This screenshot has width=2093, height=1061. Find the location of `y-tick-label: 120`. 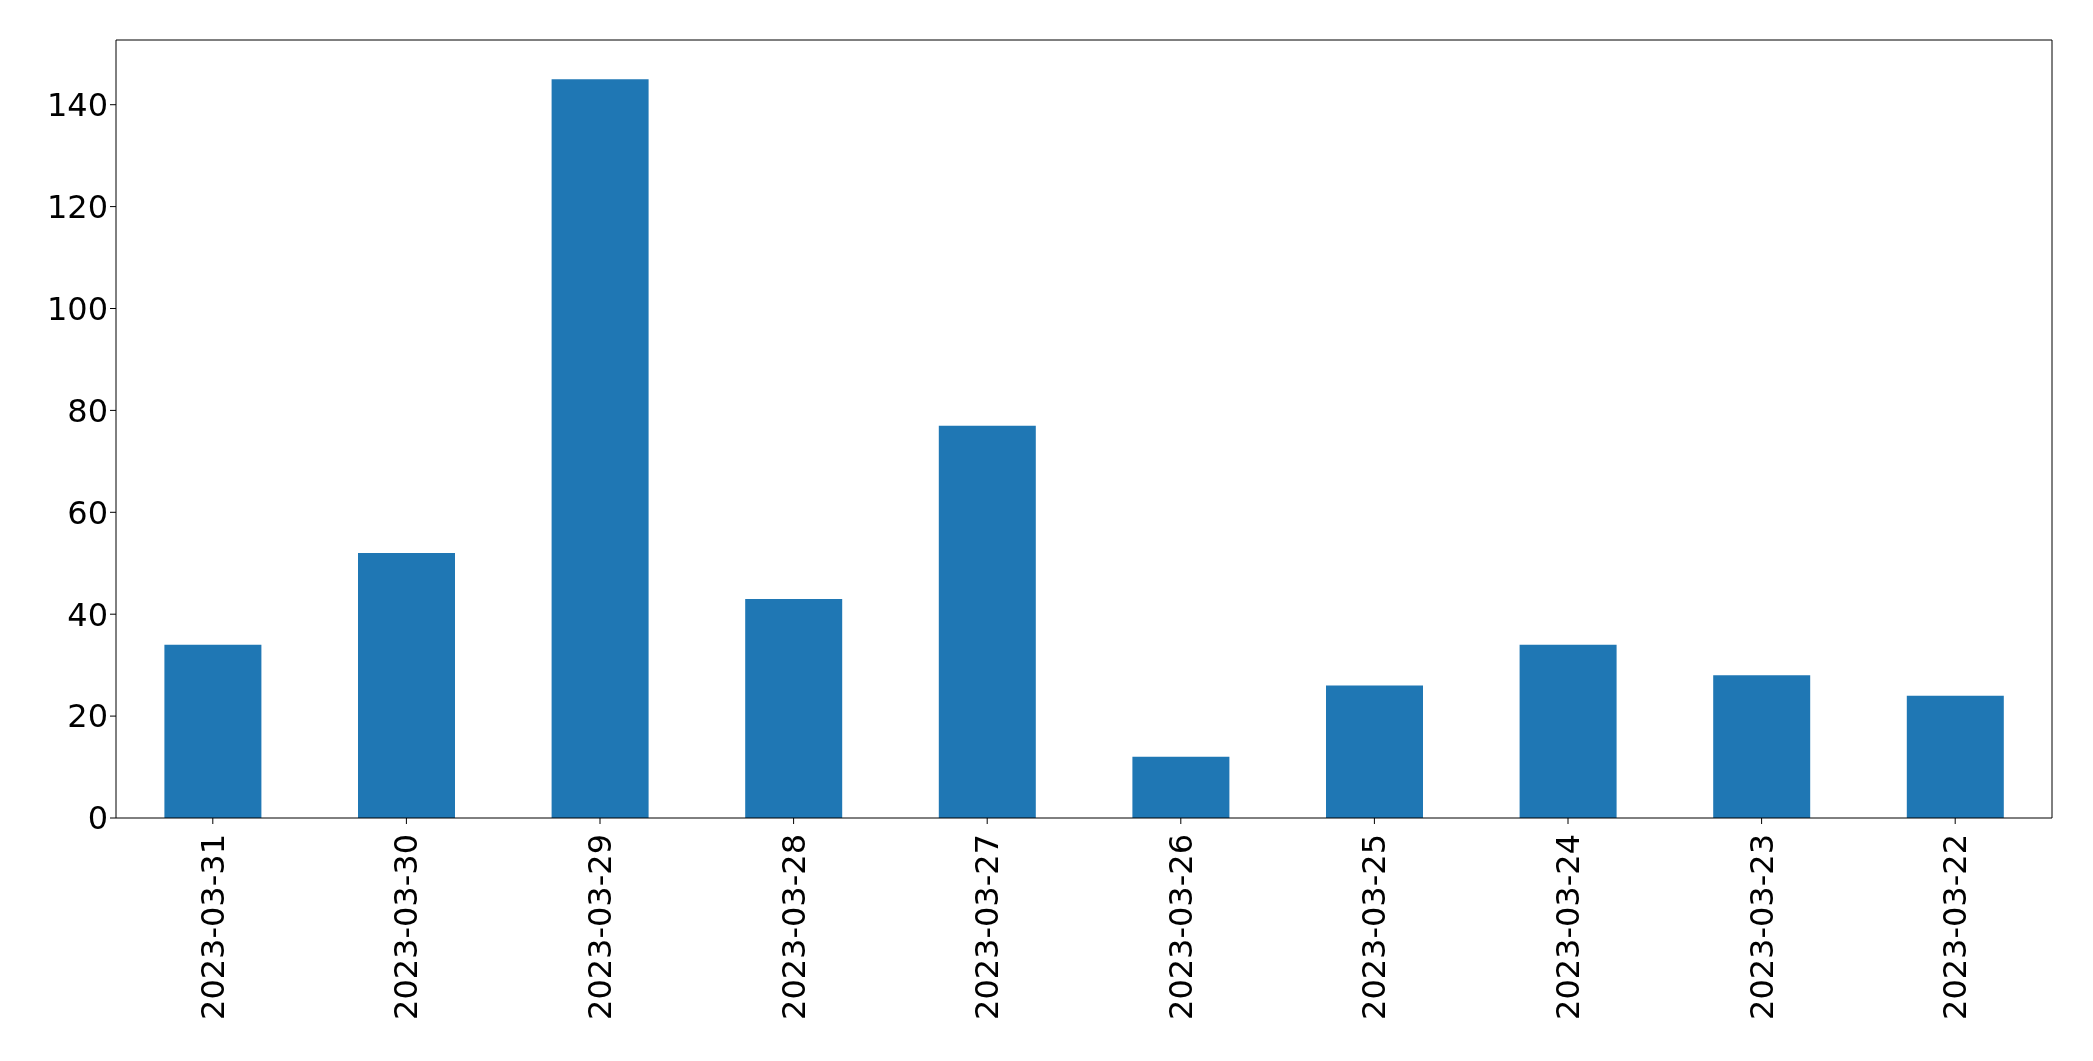

y-tick-label: 120 is located at coordinates (77, 206).